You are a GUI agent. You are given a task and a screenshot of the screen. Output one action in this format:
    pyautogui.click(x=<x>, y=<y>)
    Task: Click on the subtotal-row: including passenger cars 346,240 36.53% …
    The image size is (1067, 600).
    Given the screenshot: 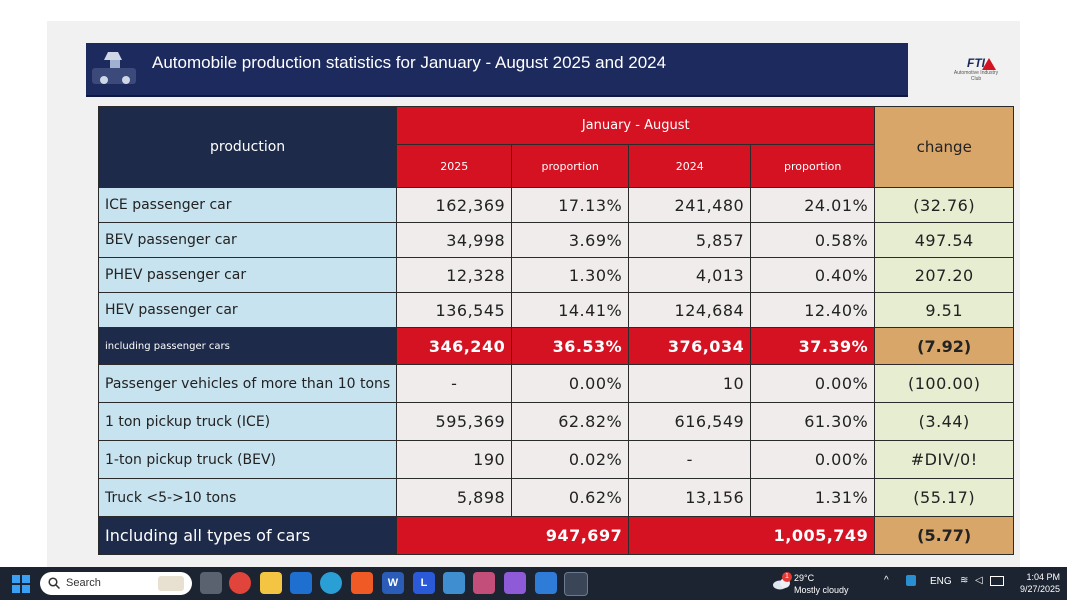 What is the action you would take?
    pyautogui.click(x=556, y=346)
    